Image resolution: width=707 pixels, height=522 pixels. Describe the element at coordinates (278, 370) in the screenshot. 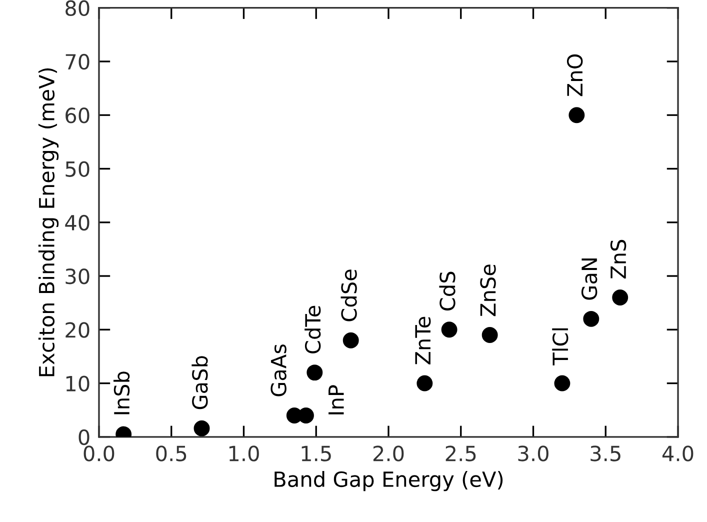

I see `annotation: GaAs` at that location.